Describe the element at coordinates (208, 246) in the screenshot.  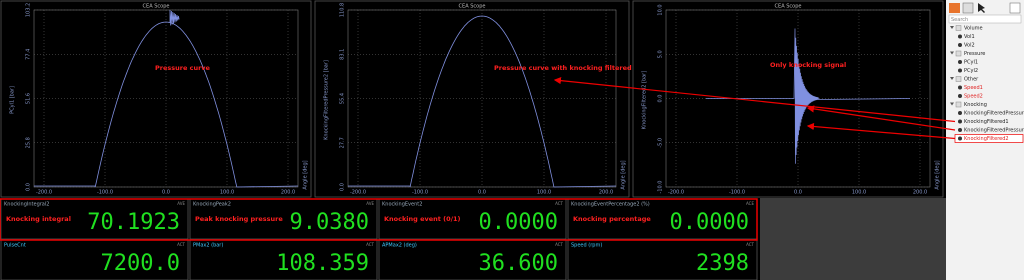
I see `panel-header: PMax2 (bar)` at that location.